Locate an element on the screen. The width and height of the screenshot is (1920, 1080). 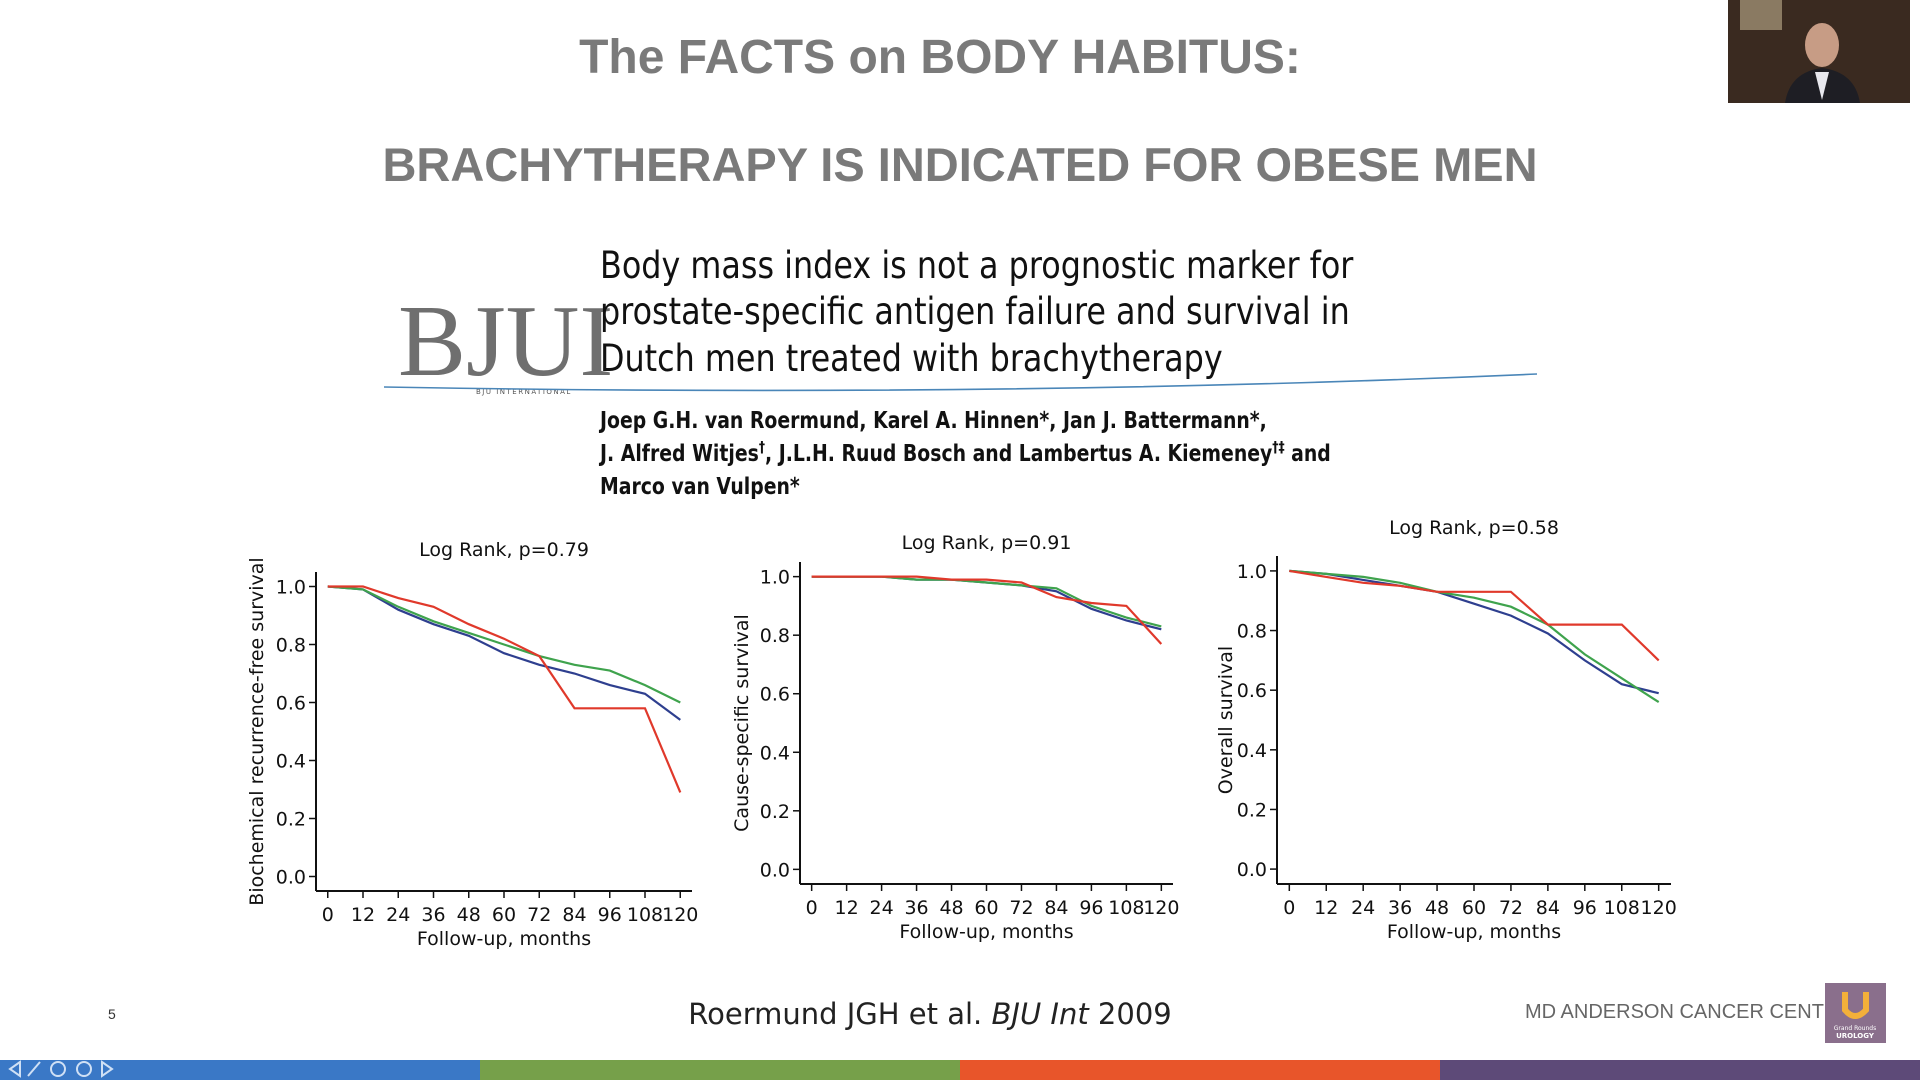
y-axis-label: Biochemical recurrence-free survival is located at coordinates (257, 731).